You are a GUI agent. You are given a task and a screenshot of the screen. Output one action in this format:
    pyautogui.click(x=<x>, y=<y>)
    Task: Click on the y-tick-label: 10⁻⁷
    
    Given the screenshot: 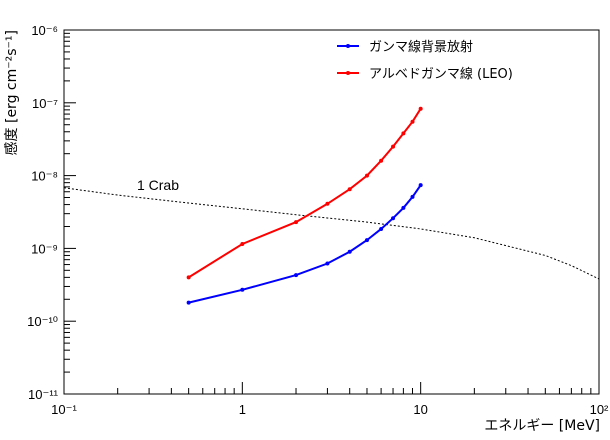 What is the action you would take?
    pyautogui.click(x=45, y=103)
    